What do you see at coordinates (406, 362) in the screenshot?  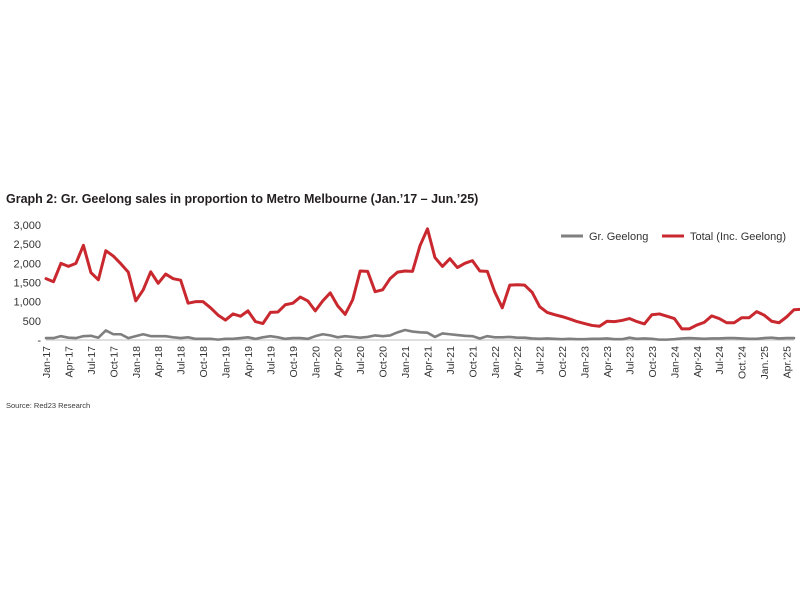 I see `x-tick-label: Jan-21` at bounding box center [406, 362].